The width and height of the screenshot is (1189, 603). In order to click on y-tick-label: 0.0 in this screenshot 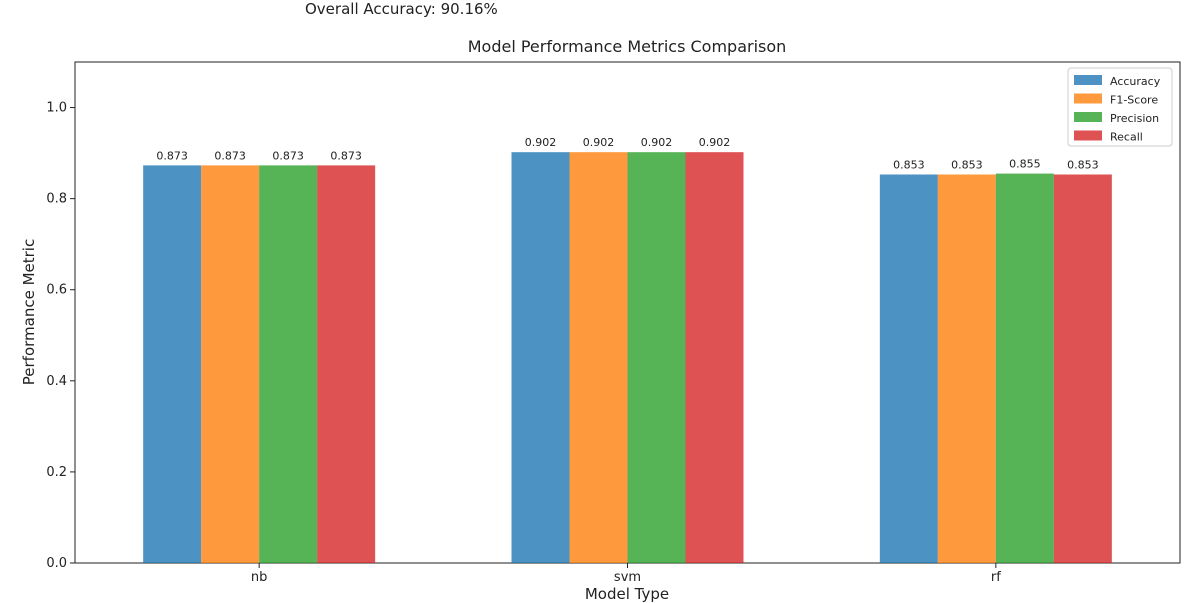, I will do `click(56, 563)`.